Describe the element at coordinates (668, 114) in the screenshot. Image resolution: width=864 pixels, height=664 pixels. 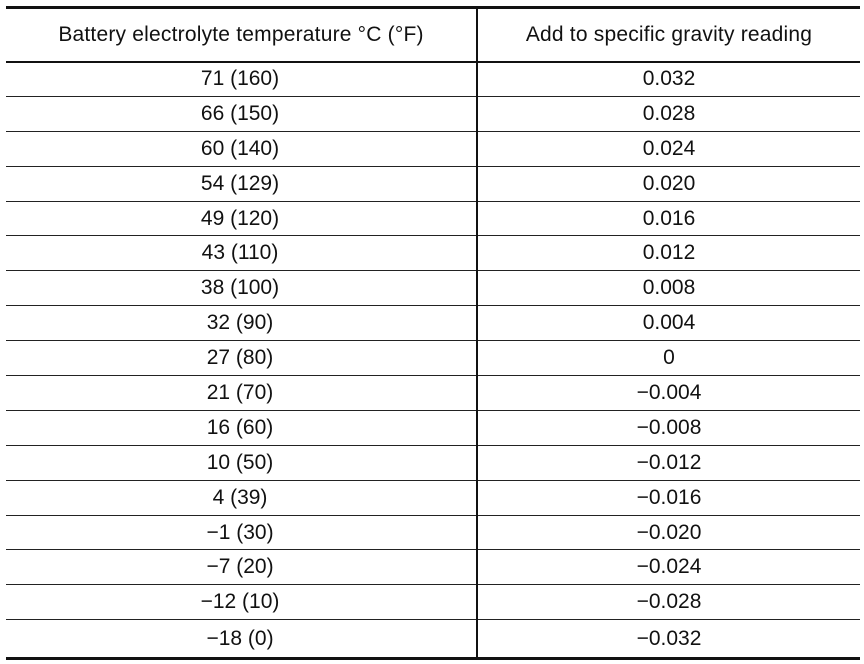
I see `correction-cell: 0.028` at that location.